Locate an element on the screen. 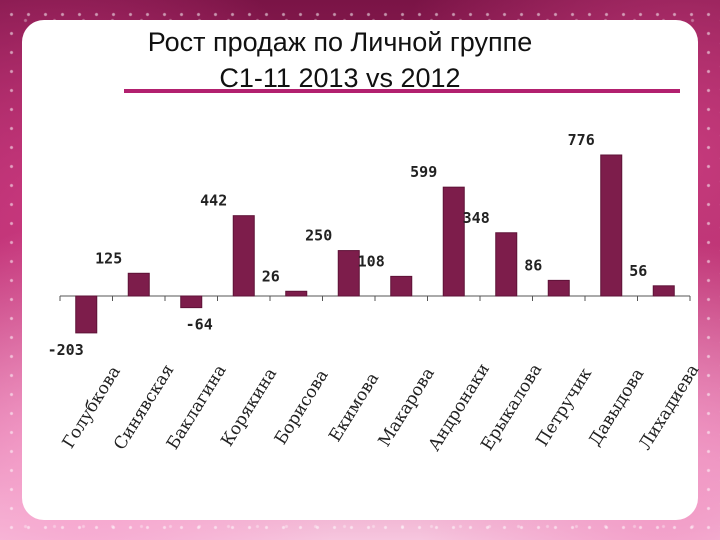 The height and width of the screenshot is (540, 720). title-underline is located at coordinates (402, 91).